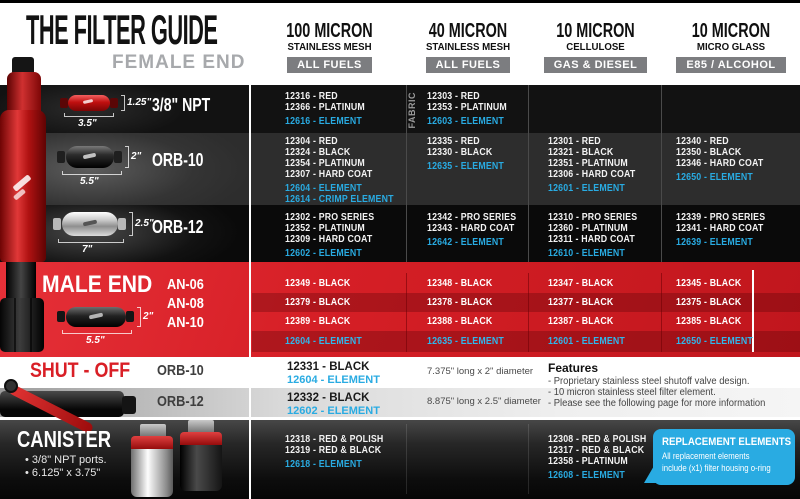 The image size is (800, 499). I want to click on element-part-number: 12618 - ELEMENT, so click(323, 464).